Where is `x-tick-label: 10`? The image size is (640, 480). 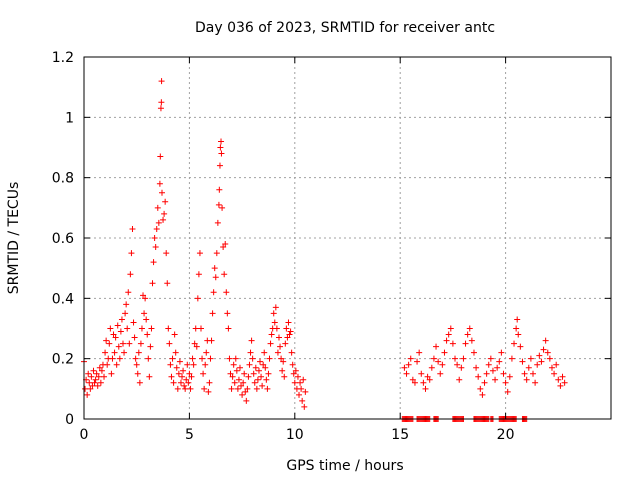
x-tick-label: 10 is located at coordinates (295, 435).